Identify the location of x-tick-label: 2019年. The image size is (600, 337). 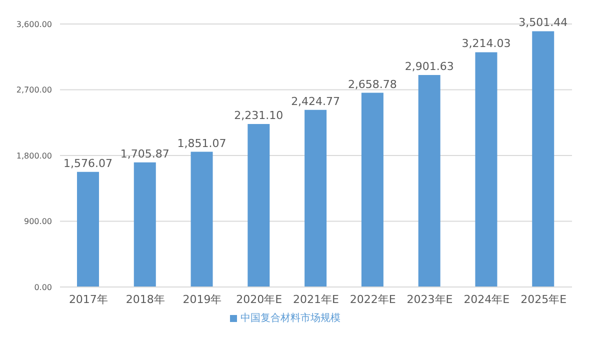
(202, 299).